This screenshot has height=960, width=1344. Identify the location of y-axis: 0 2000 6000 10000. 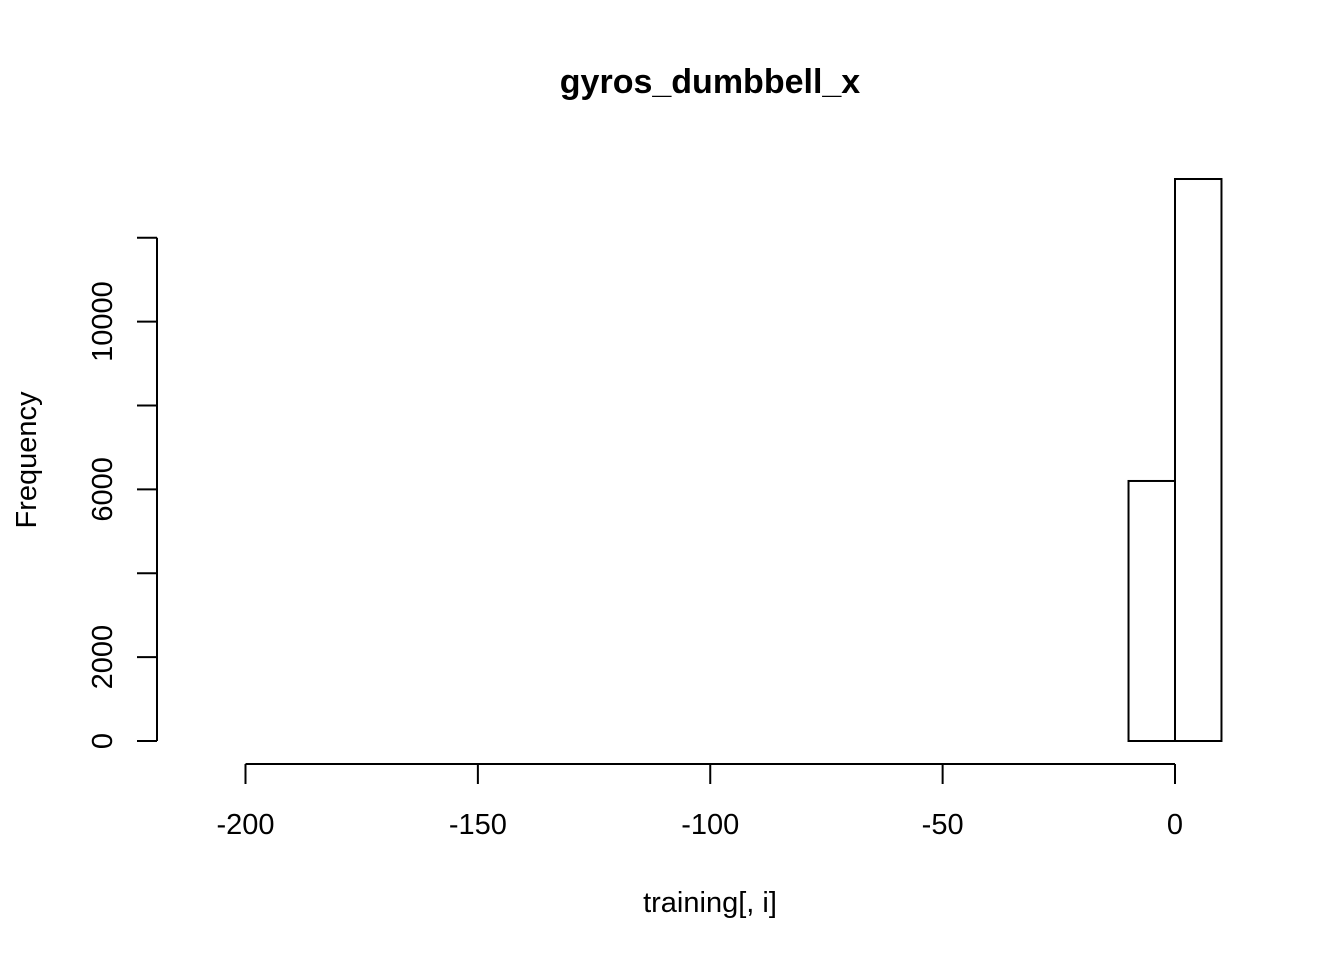
(122, 492).